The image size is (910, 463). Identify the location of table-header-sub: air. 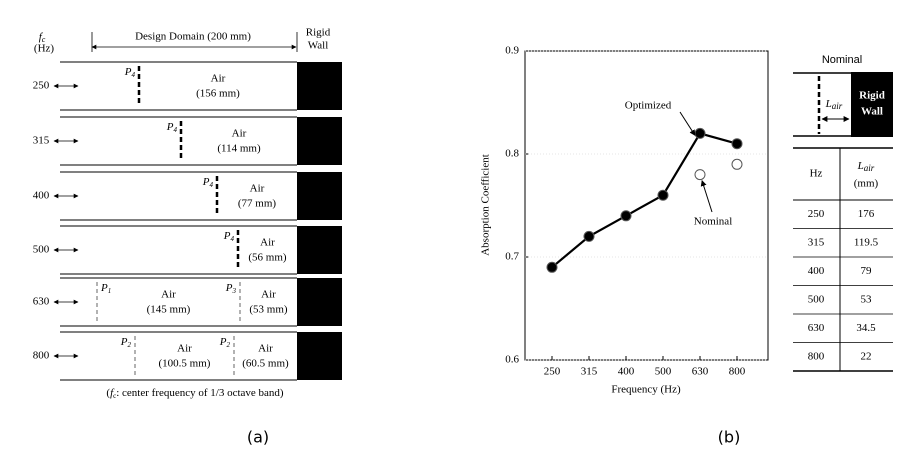
(869, 168).